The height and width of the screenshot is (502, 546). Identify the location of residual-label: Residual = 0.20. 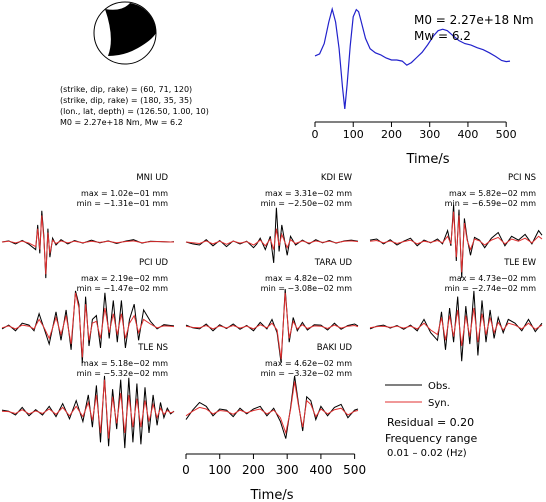
(430, 422).